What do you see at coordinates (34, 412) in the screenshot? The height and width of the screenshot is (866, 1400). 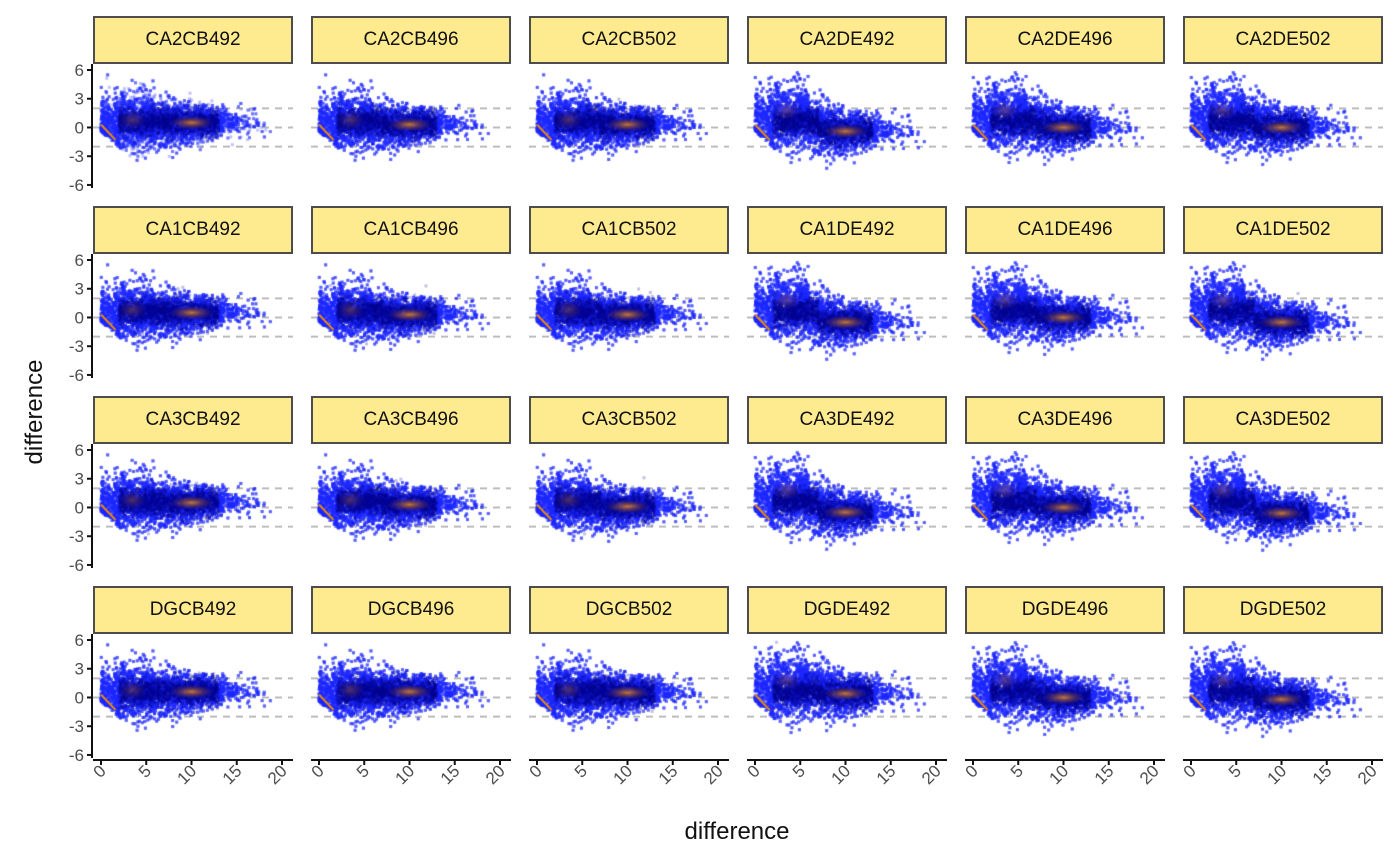 I see `y-axis-title: difference` at bounding box center [34, 412].